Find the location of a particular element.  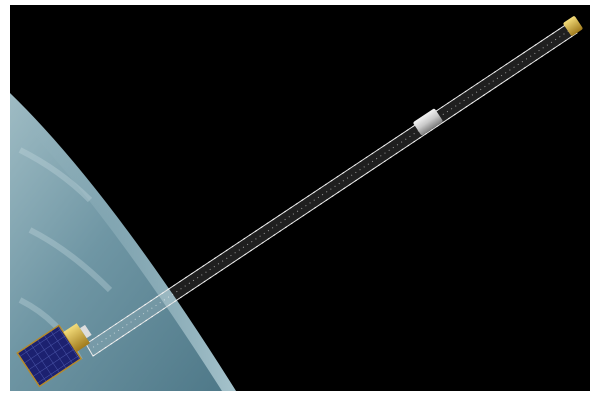

satellite is located at coordinates (54, 355).